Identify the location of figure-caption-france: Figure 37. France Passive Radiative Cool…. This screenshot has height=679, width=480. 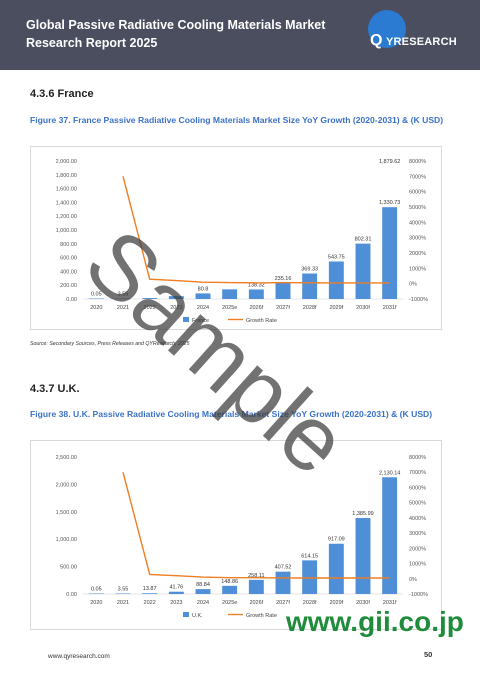
(237, 120).